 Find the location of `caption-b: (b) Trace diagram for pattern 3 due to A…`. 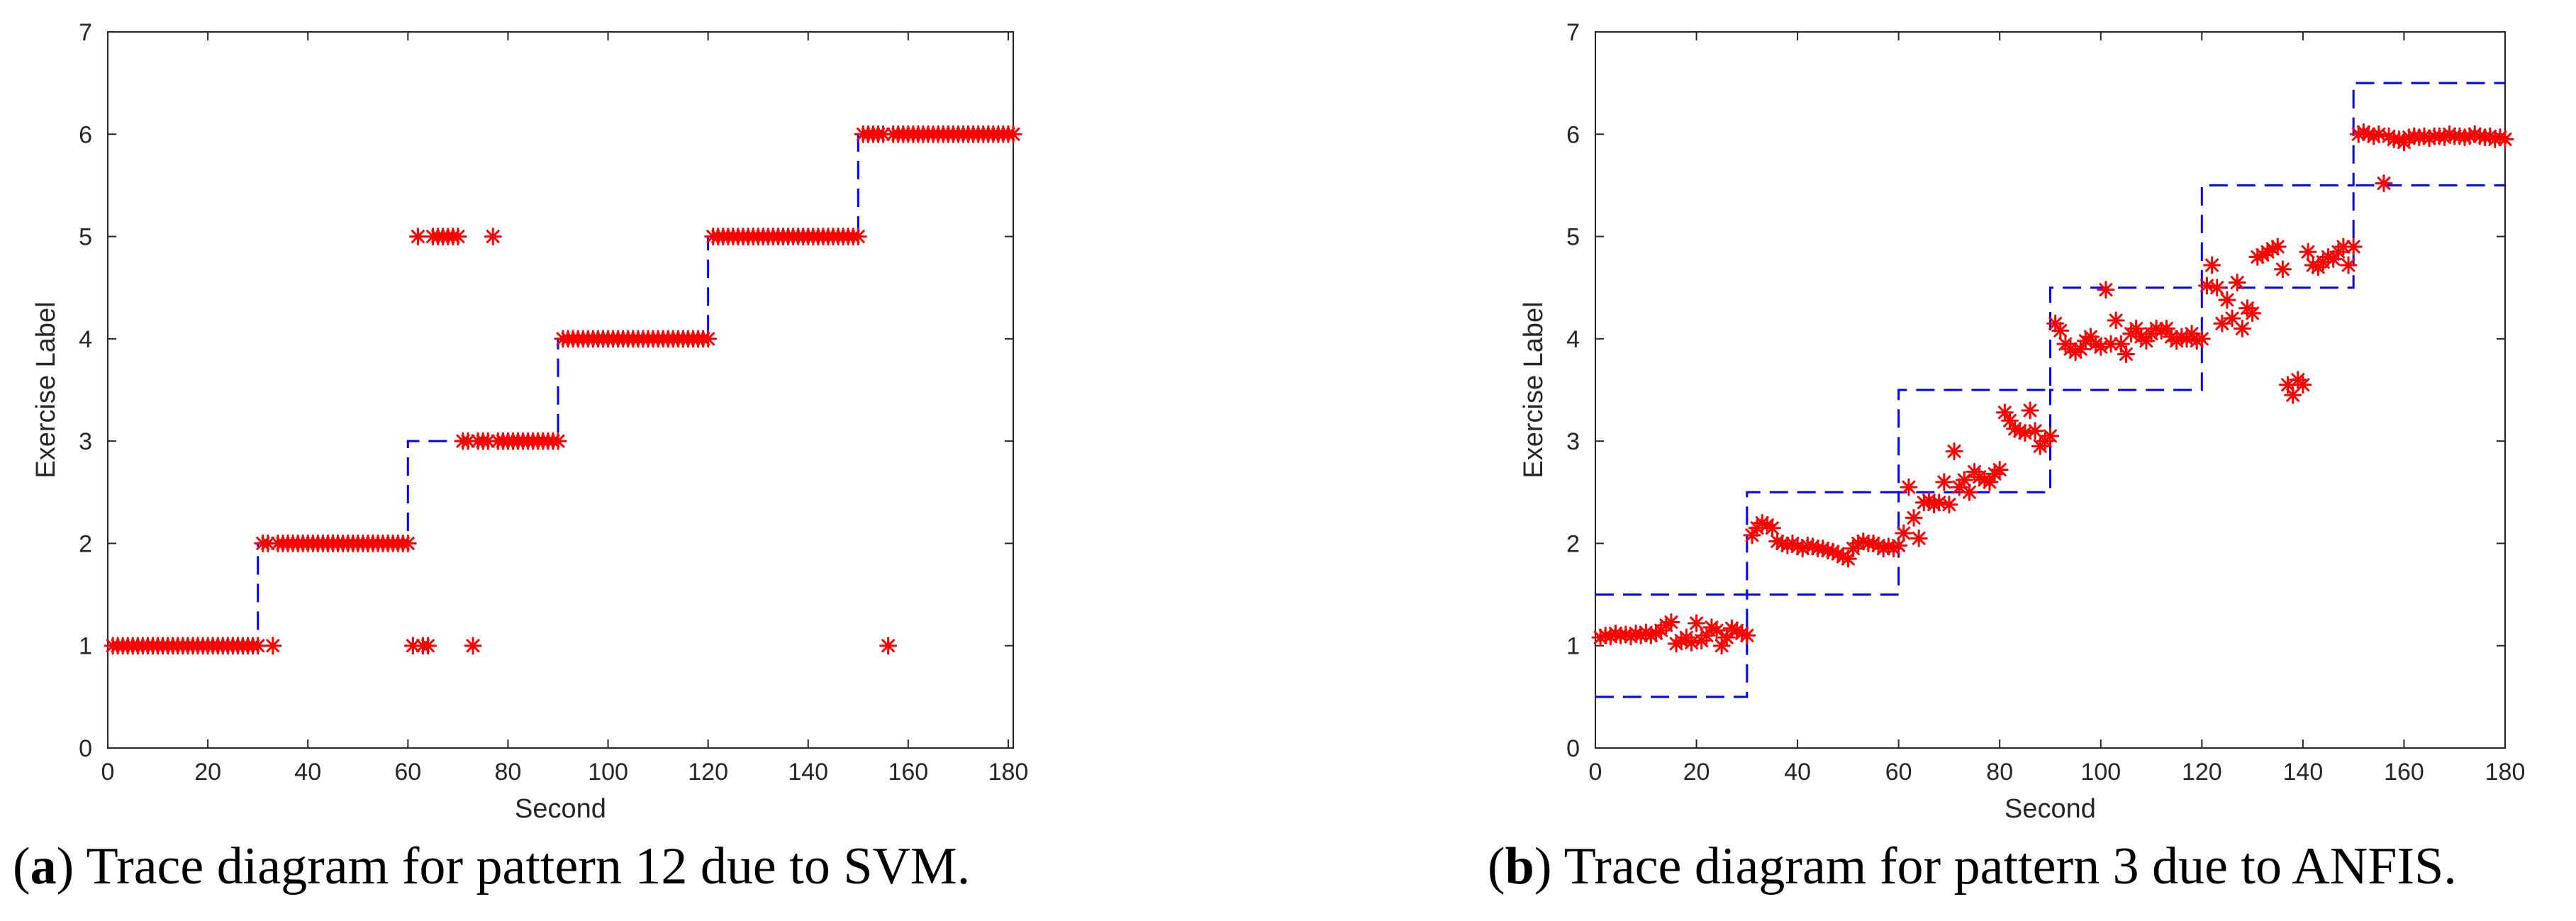

caption-b: (b) Trace diagram for pattern 3 due to A… is located at coordinates (1972, 866).